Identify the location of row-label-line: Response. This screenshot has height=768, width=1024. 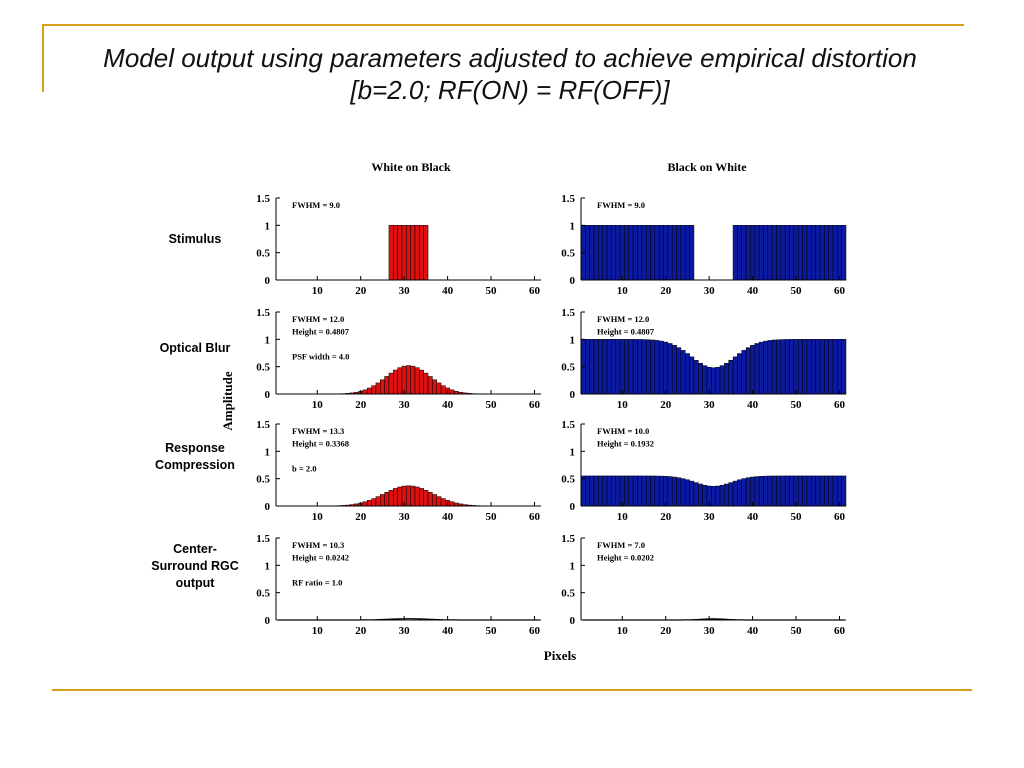
(195, 448).